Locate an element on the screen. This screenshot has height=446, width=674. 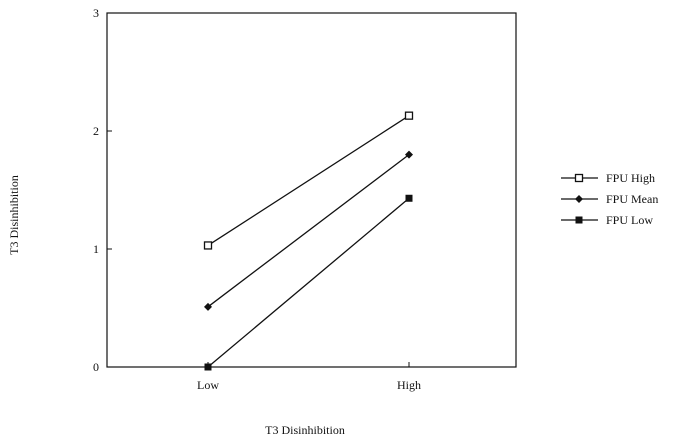
legend-item: FPU High is located at coordinates (608, 178).